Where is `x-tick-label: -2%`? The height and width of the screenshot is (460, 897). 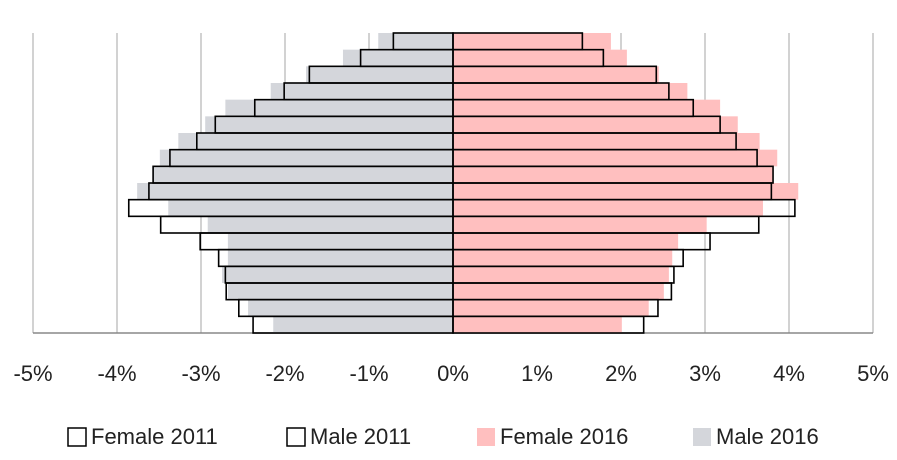
x-tick-label: -2% is located at coordinates (284, 373).